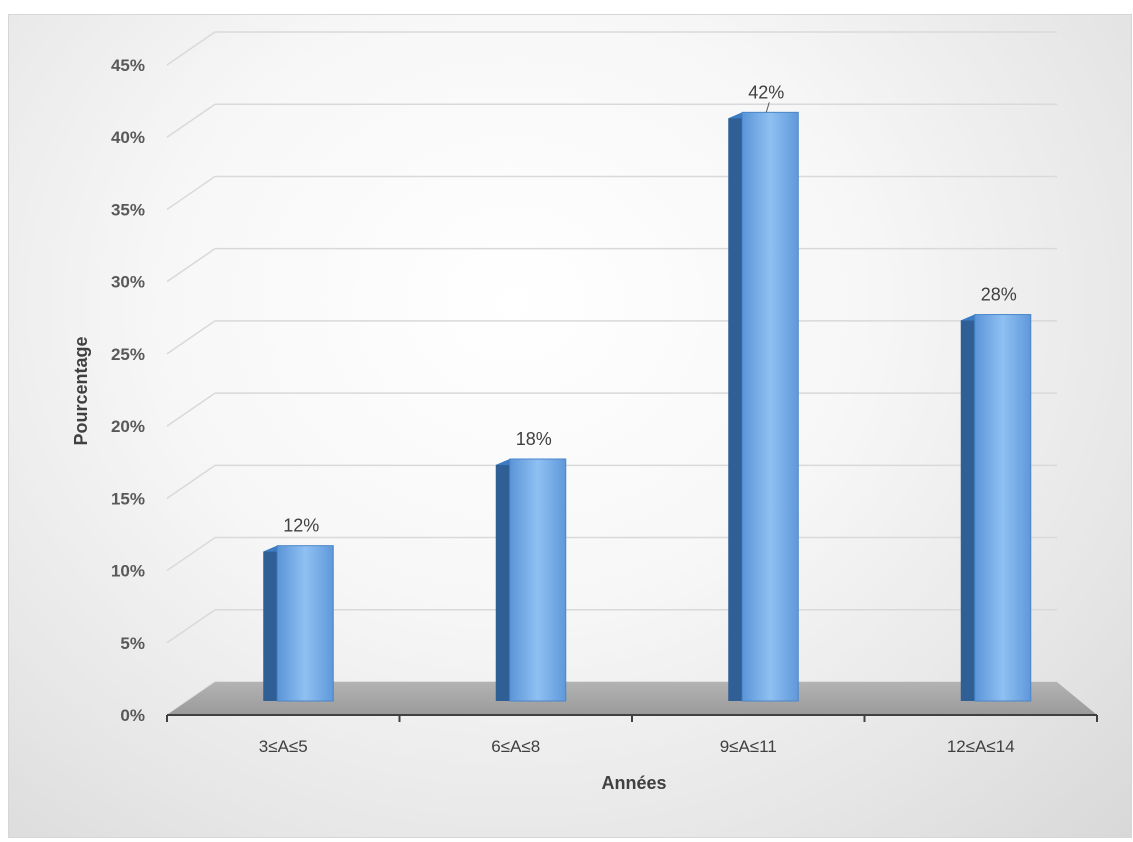 The image size is (1133, 842). I want to click on data-label-leader, so click(767, 107).